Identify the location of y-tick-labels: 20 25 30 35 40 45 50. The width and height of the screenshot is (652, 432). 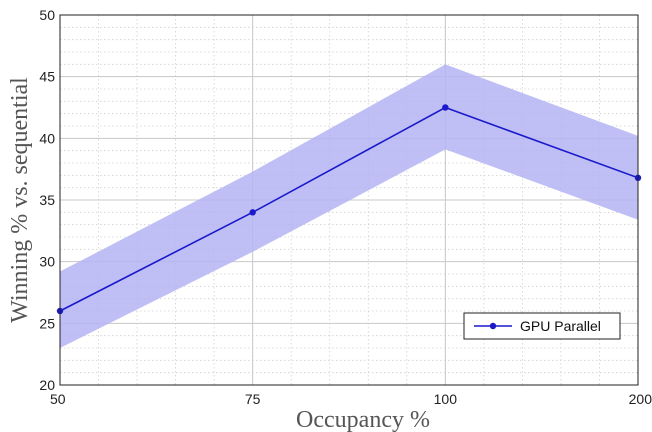
(47, 200).